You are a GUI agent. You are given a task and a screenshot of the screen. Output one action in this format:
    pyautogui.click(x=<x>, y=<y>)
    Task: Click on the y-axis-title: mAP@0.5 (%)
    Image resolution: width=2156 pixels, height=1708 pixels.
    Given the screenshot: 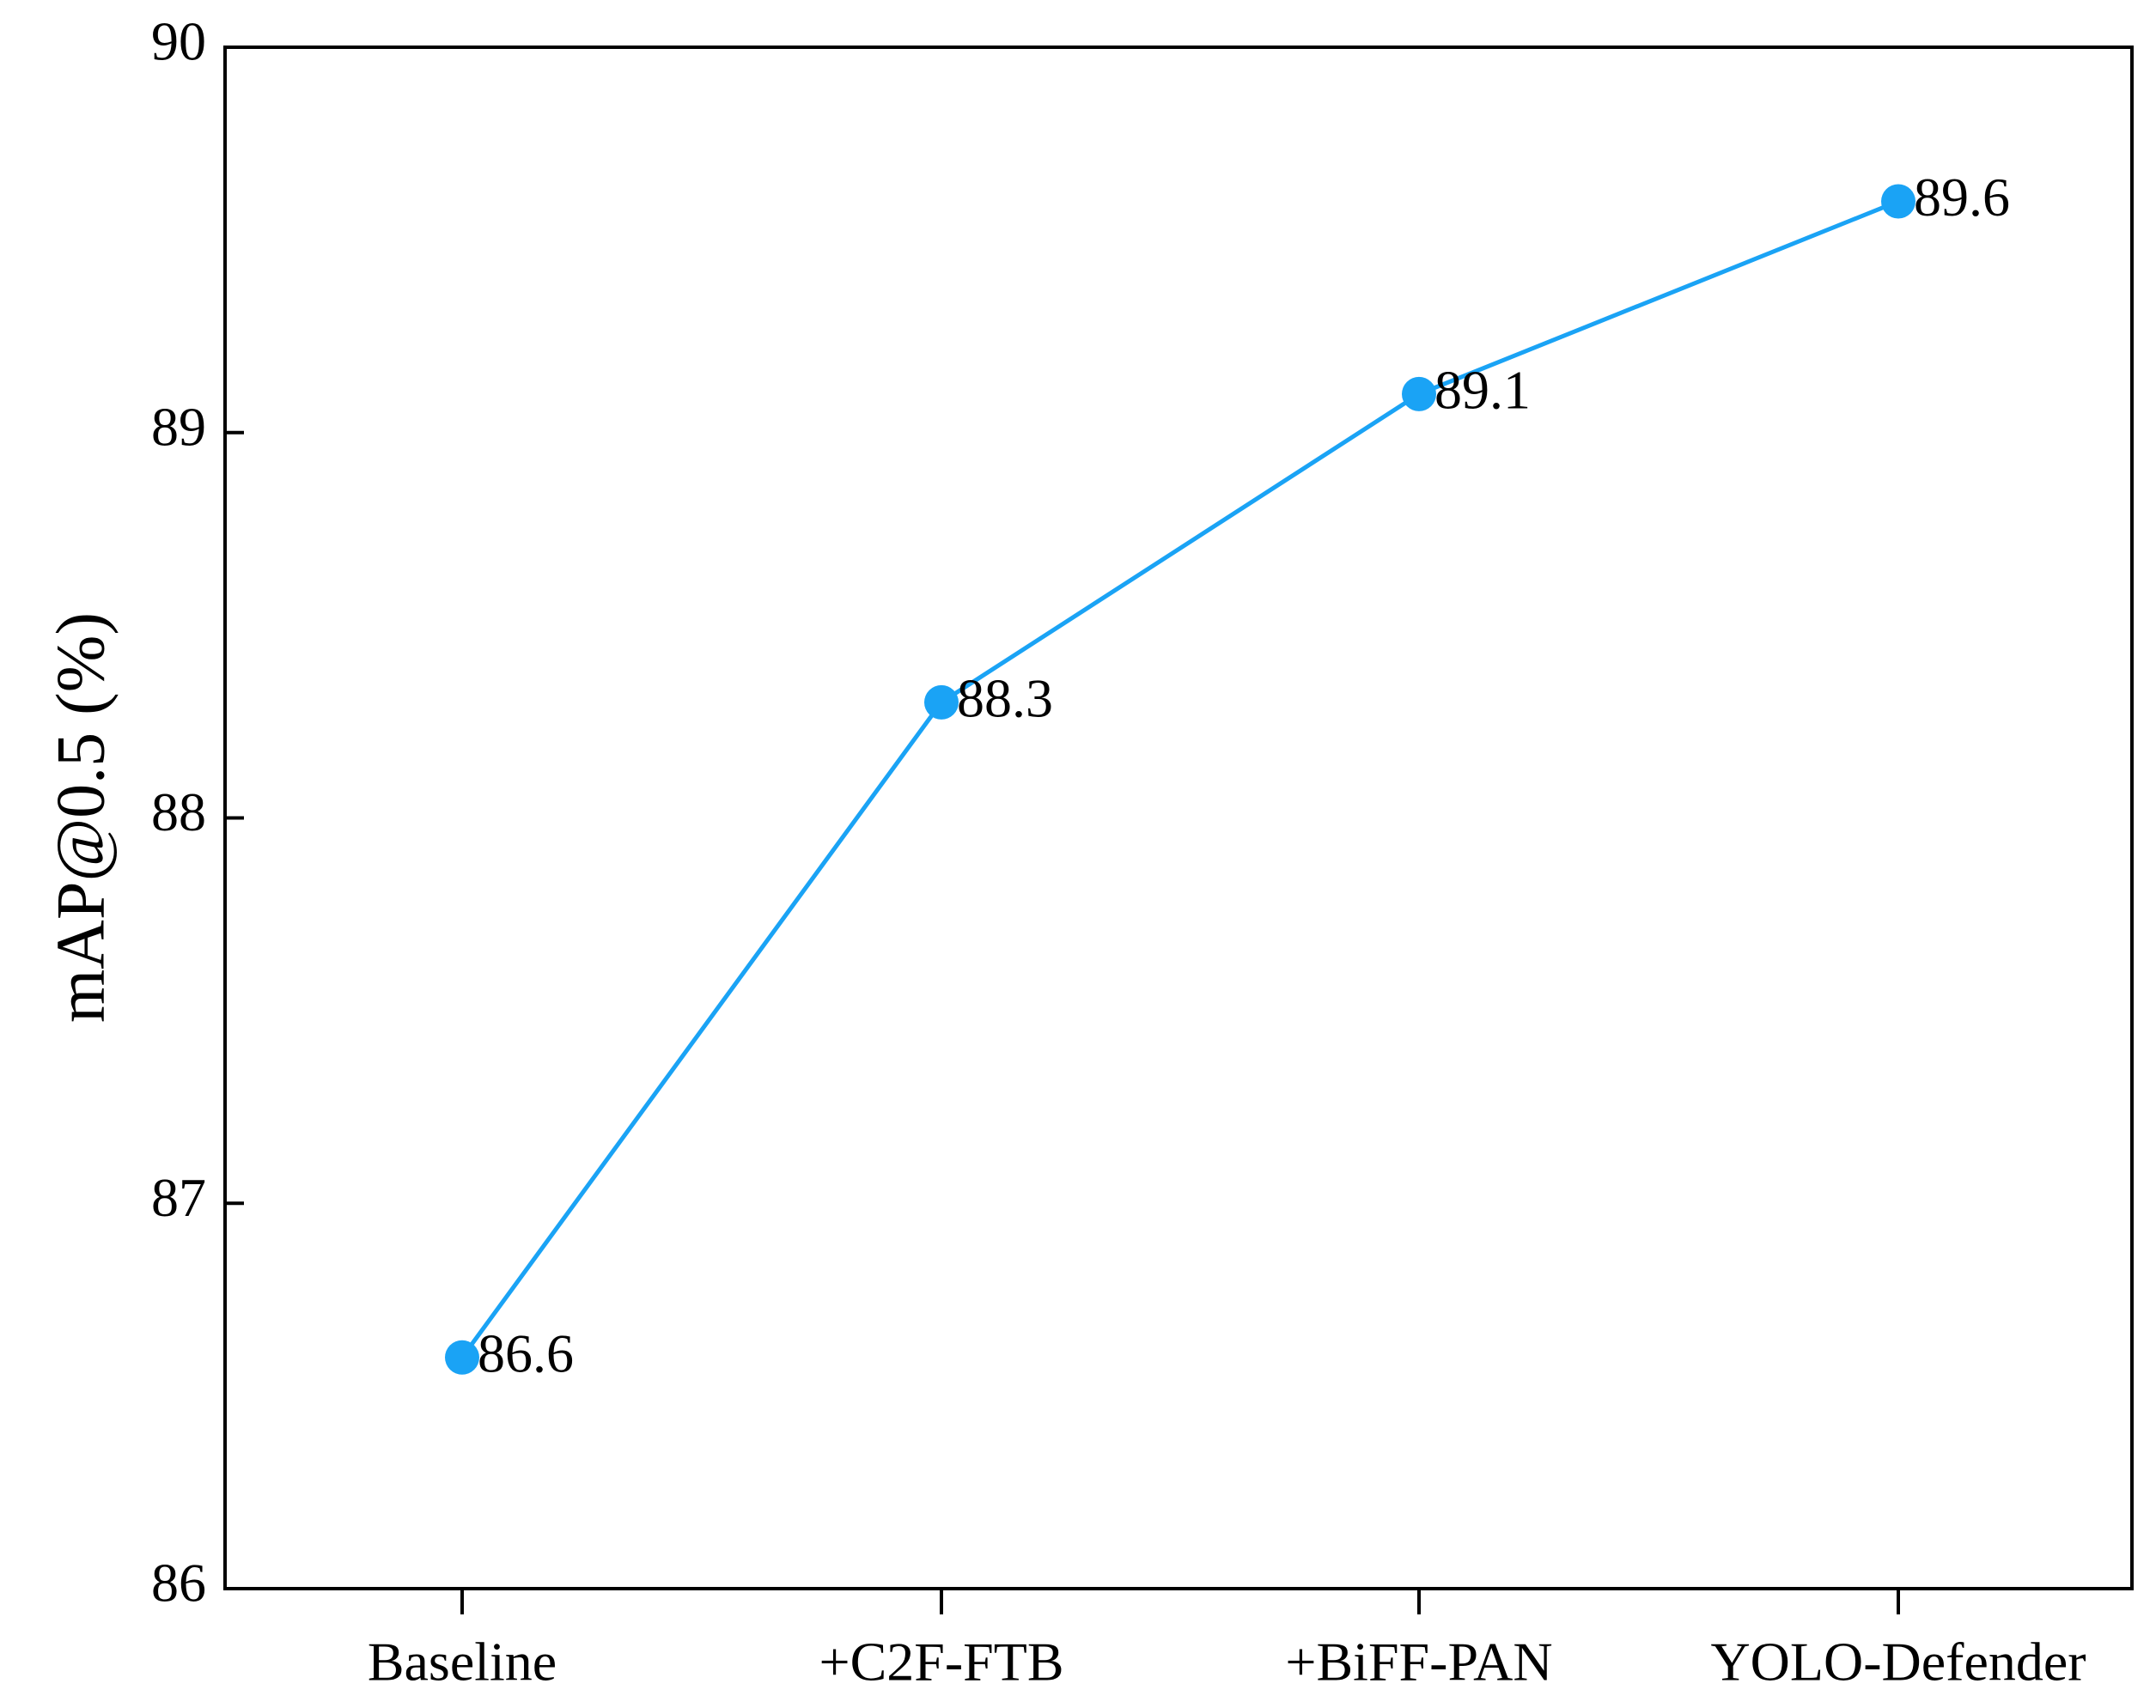 What is the action you would take?
    pyautogui.click(x=81, y=817)
    